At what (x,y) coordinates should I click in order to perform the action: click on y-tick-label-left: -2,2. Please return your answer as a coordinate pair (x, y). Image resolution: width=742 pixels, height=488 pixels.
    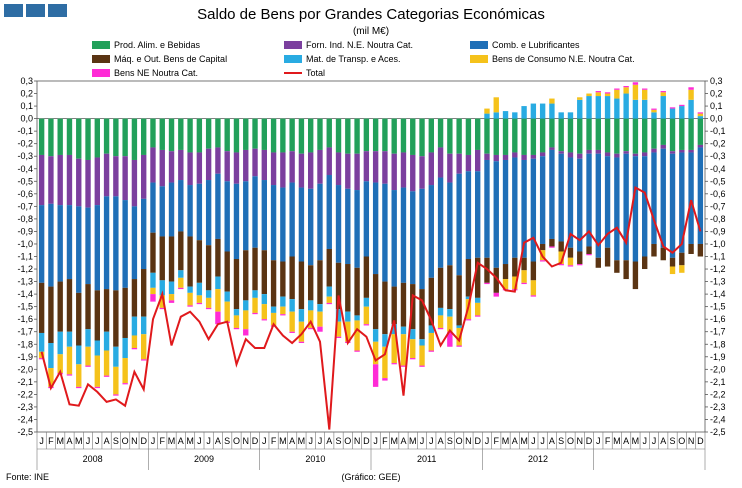
    Looking at the image, I should click on (25, 394).